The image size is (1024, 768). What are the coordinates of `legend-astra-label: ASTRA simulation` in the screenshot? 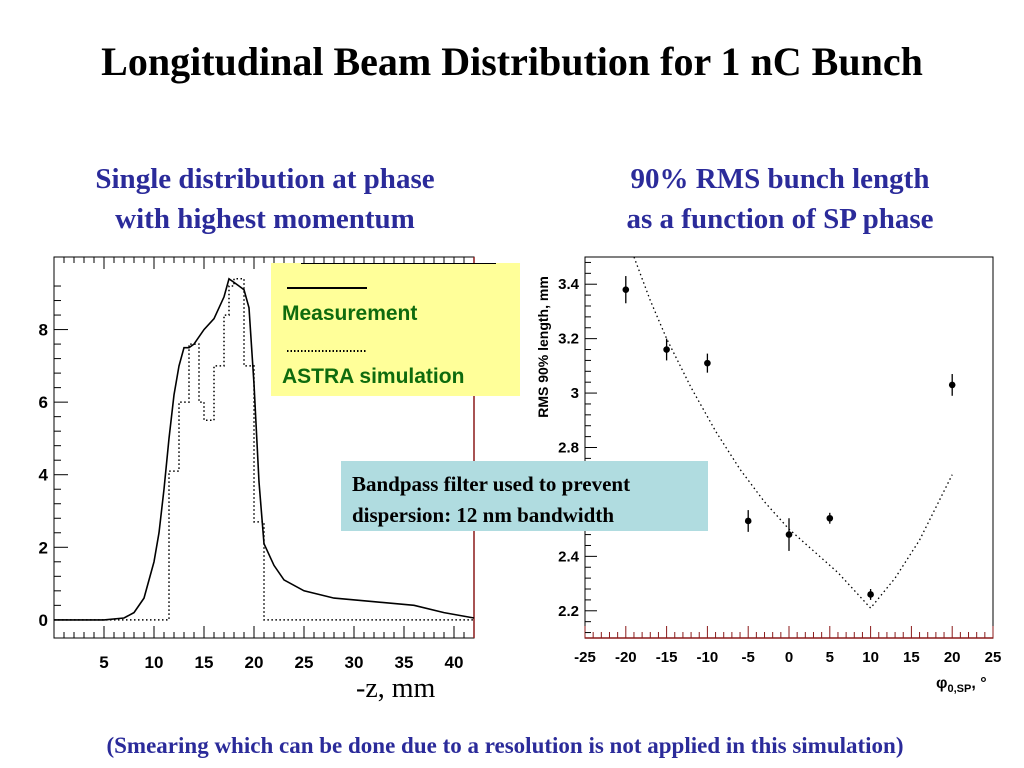 It's located at (373, 376).